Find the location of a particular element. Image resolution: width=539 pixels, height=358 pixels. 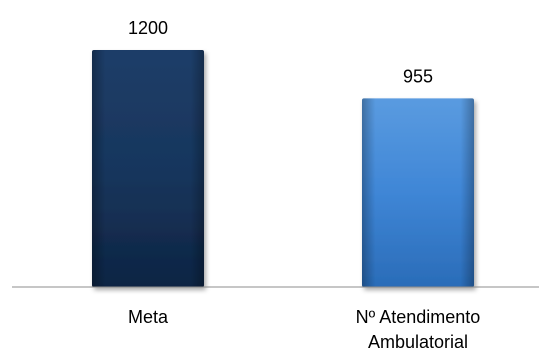

data-label-1: 1200 is located at coordinates (148, 28).